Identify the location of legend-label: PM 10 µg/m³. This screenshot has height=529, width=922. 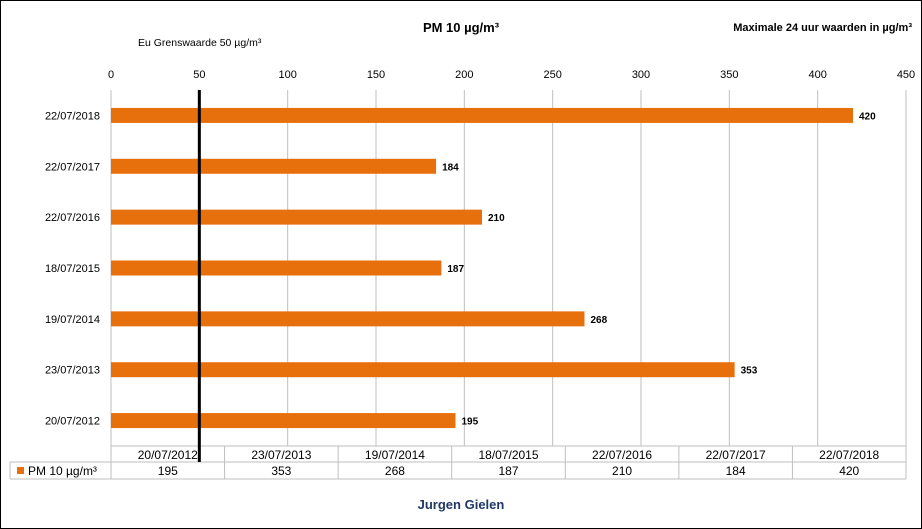
(62, 471).